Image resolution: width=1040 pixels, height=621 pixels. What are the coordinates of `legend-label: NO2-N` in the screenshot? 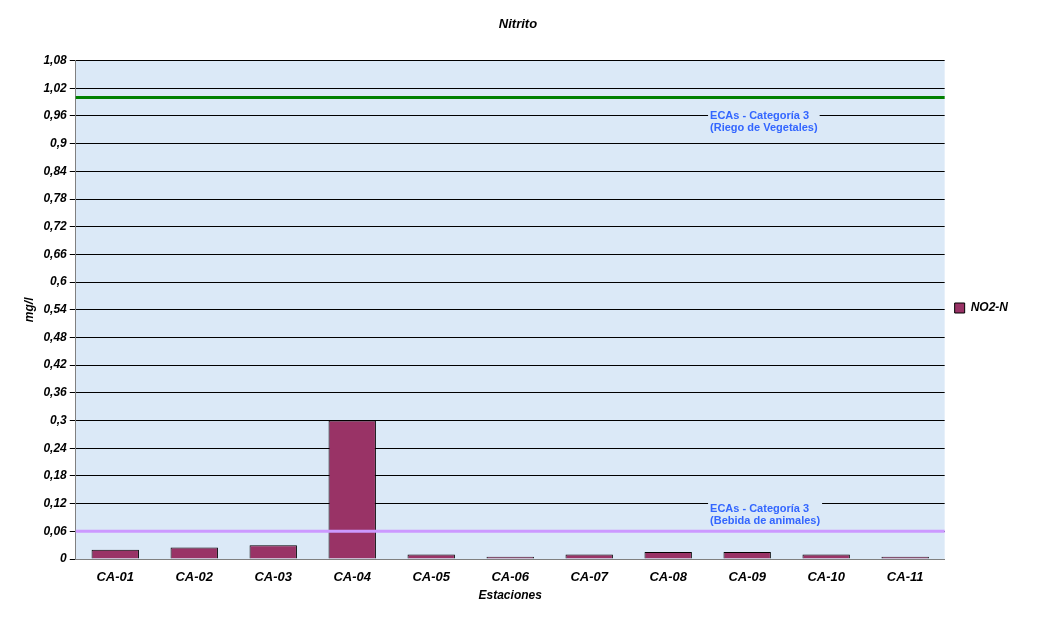 It's located at (989, 307).